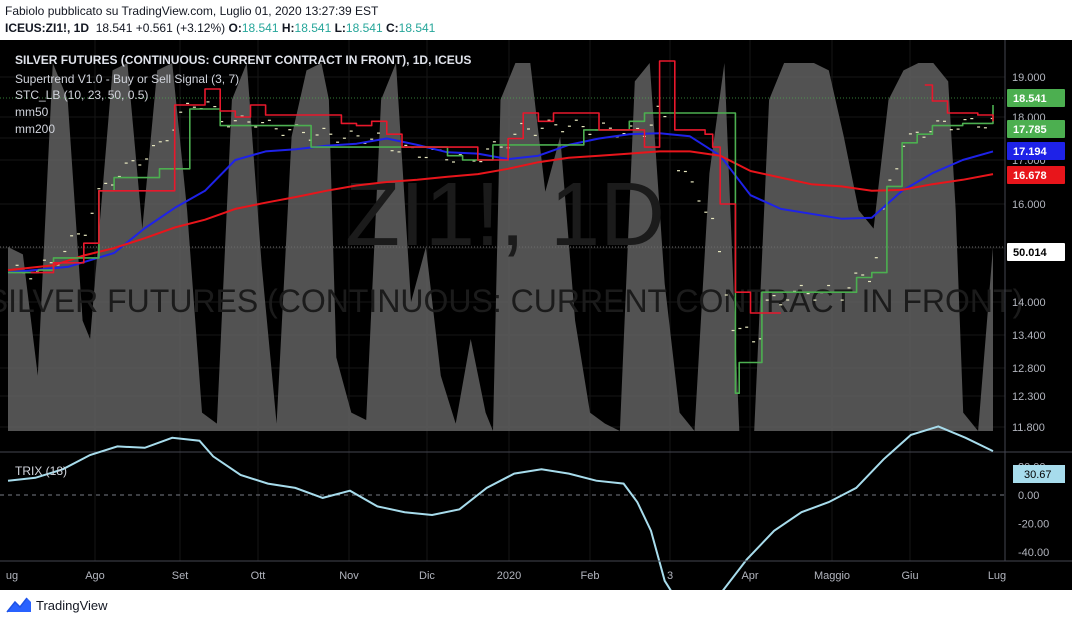 The image size is (1072, 624). Describe the element at coordinates (670, 576) in the screenshot. I see `time-label: 3` at that location.